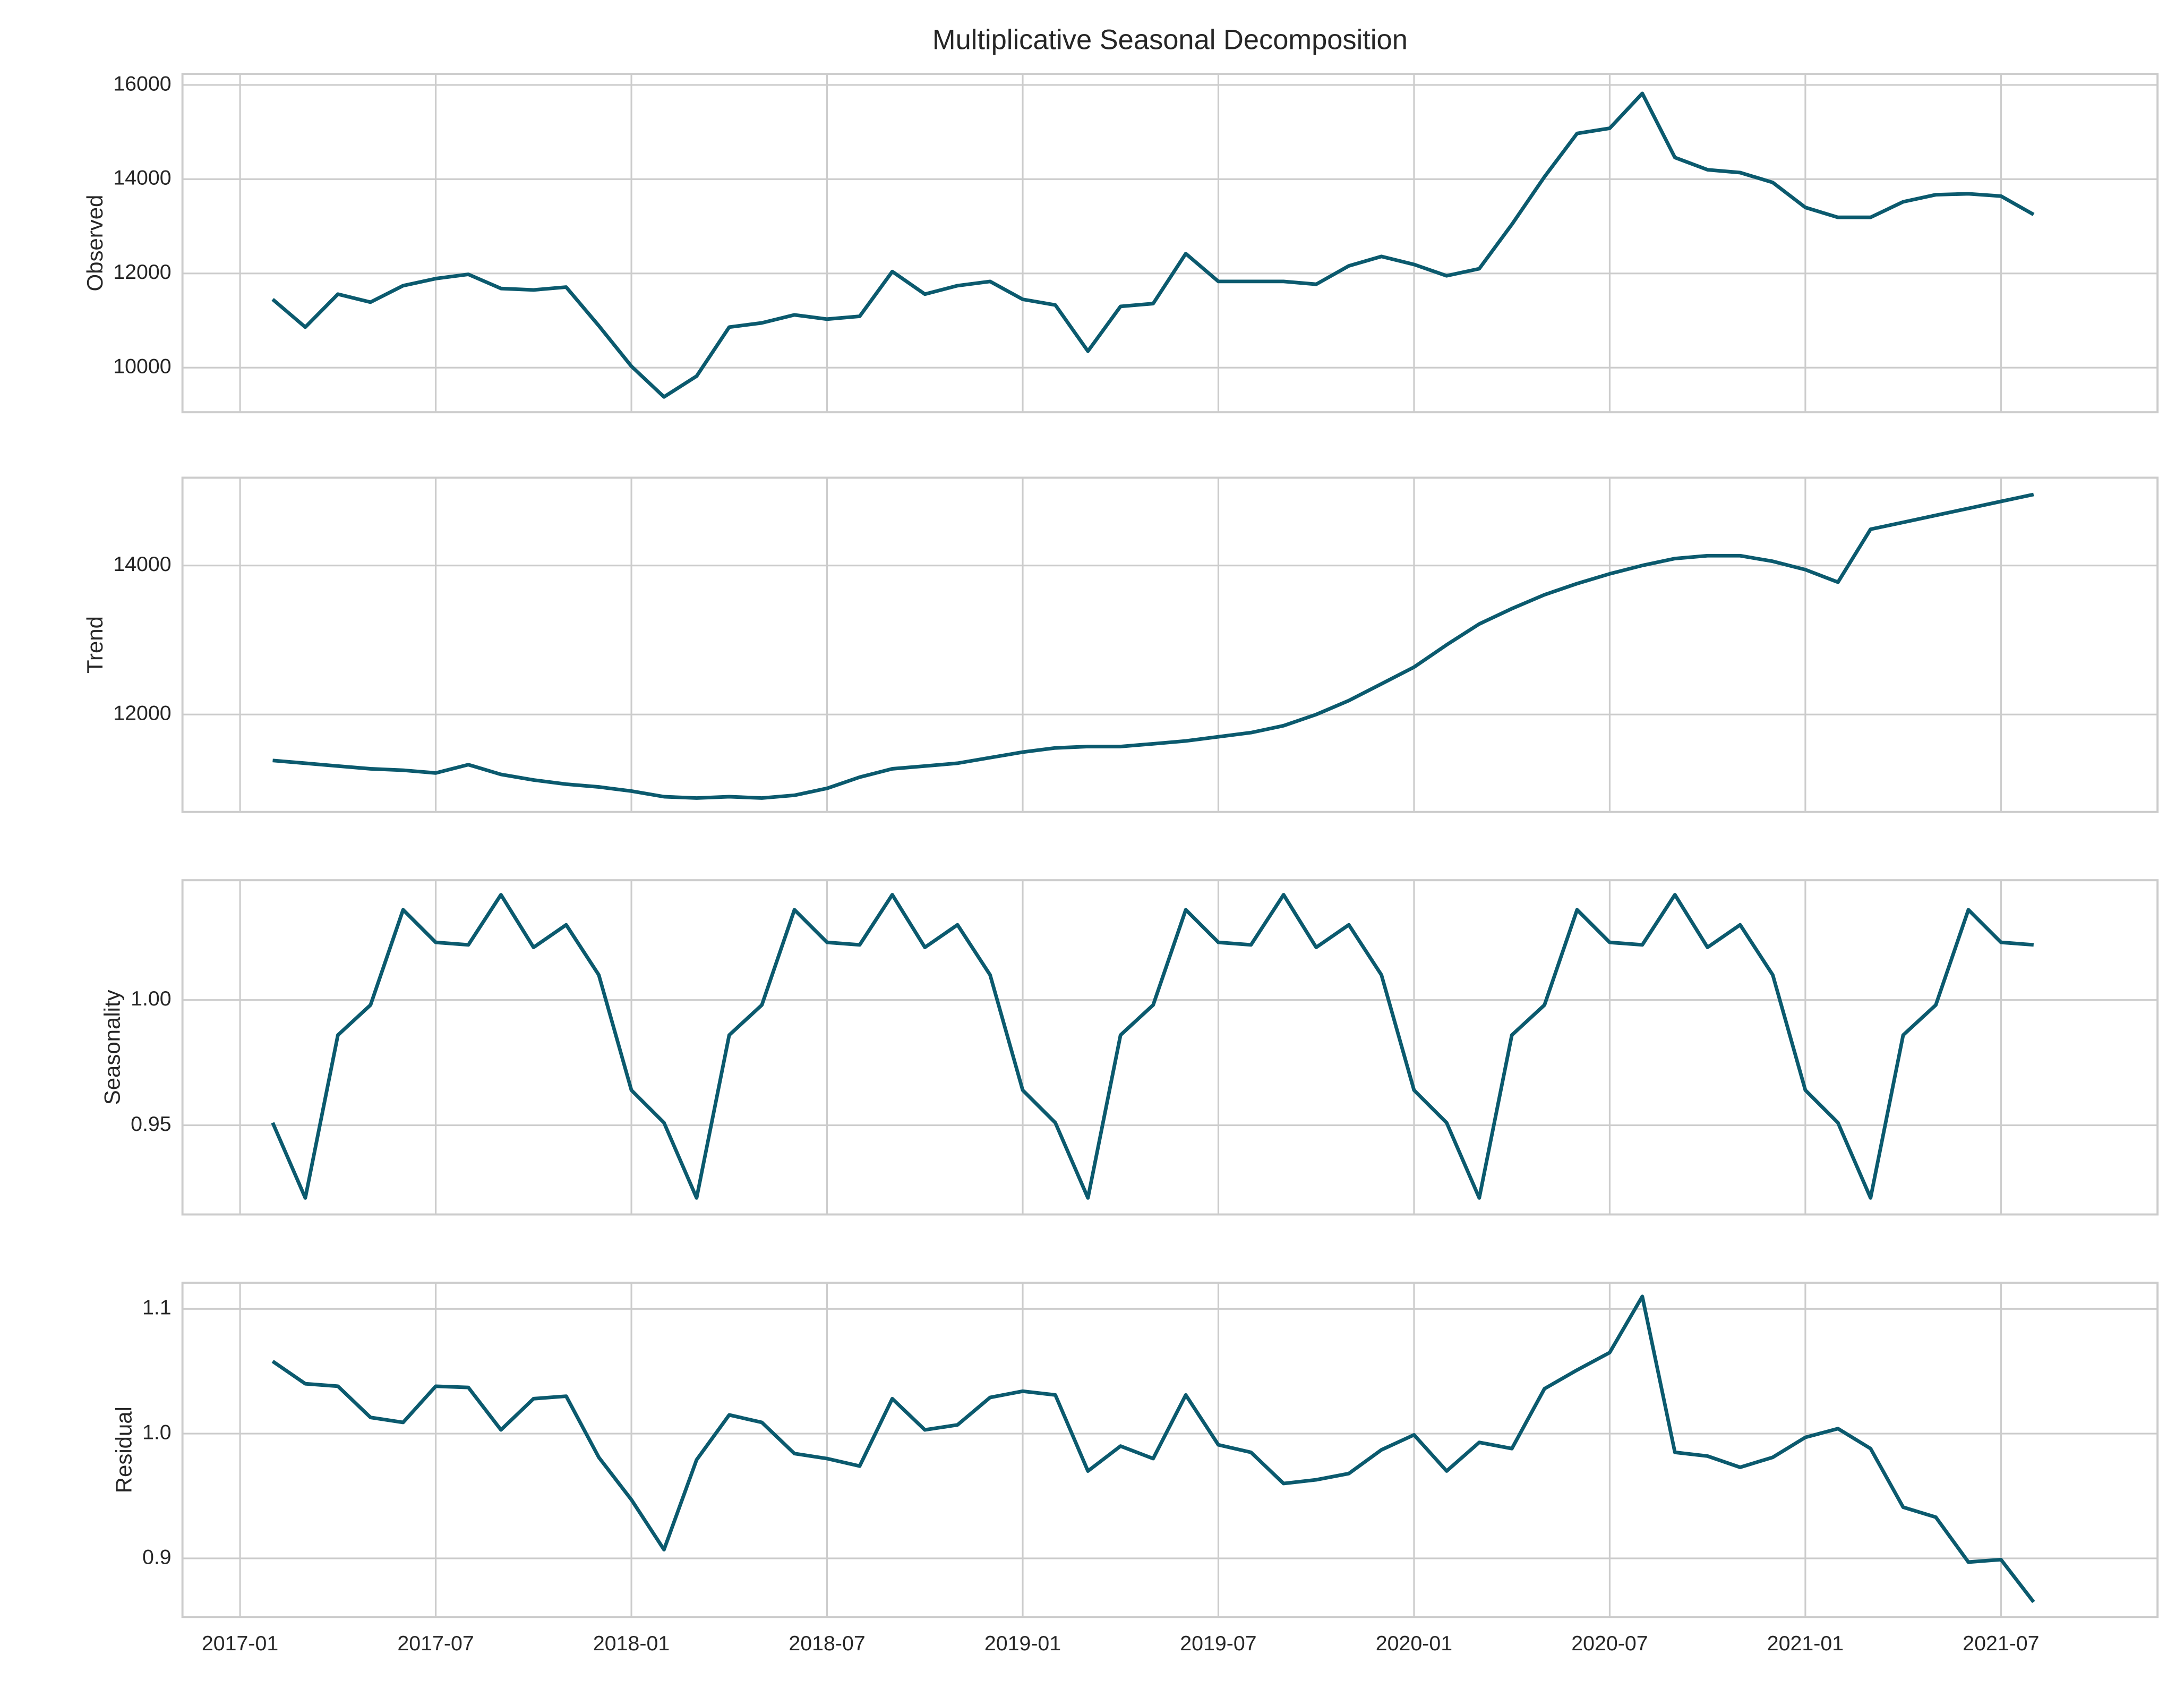 Image resolution: width=2184 pixels, height=1688 pixels. Describe the element at coordinates (142, 366) in the screenshot. I see `y-tick-label: 10000` at that location.